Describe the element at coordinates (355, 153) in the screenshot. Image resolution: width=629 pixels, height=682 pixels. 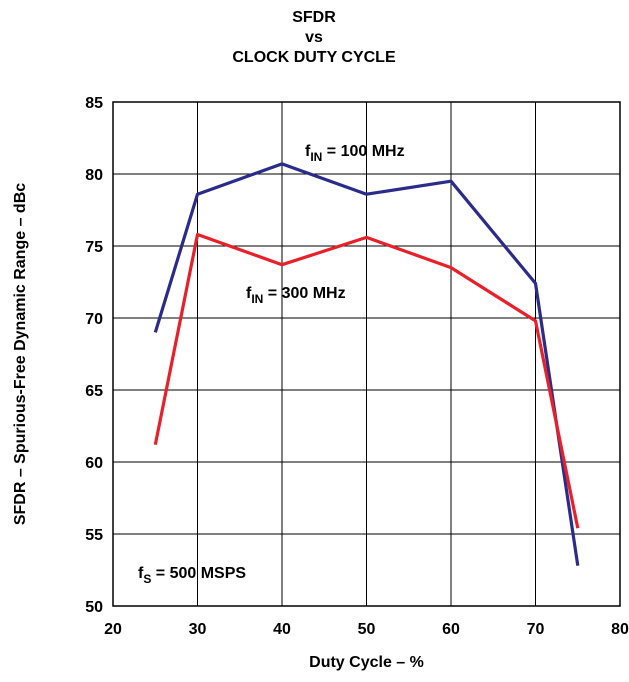
I see `series-label-fin-100mhz: fIN = 100 MHz` at that location.